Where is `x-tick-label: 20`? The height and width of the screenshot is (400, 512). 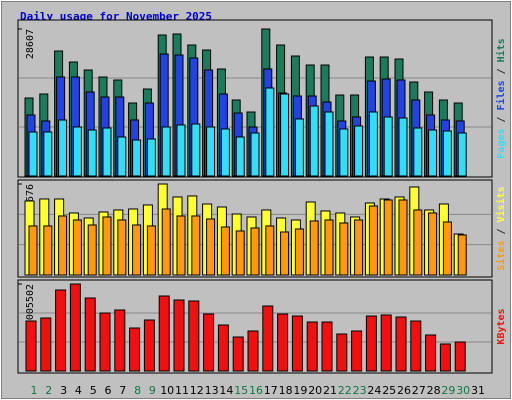 x-tick-label: 20 is located at coordinates (315, 390).